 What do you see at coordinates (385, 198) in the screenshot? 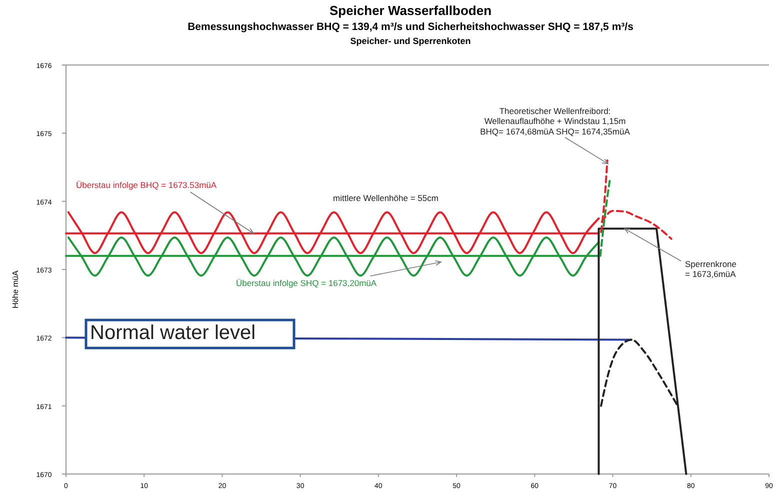
I see `annotation: mittlere Wellenhöhe = 55cm` at bounding box center [385, 198].